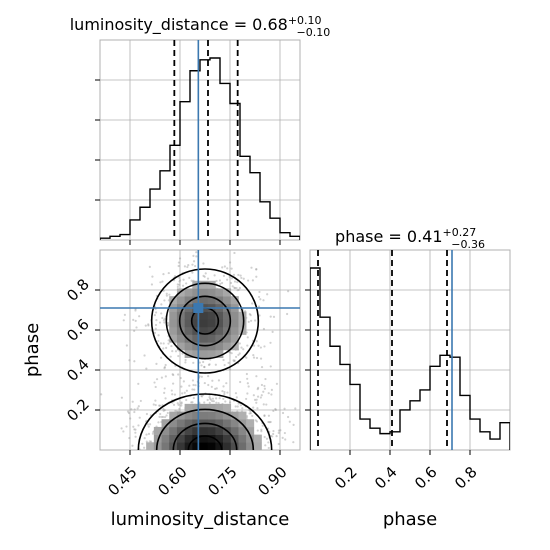 This screenshot has width=550, height=550. I want to click on luminosity-distance-x-tick-label: 0.60, so click(172, 481).